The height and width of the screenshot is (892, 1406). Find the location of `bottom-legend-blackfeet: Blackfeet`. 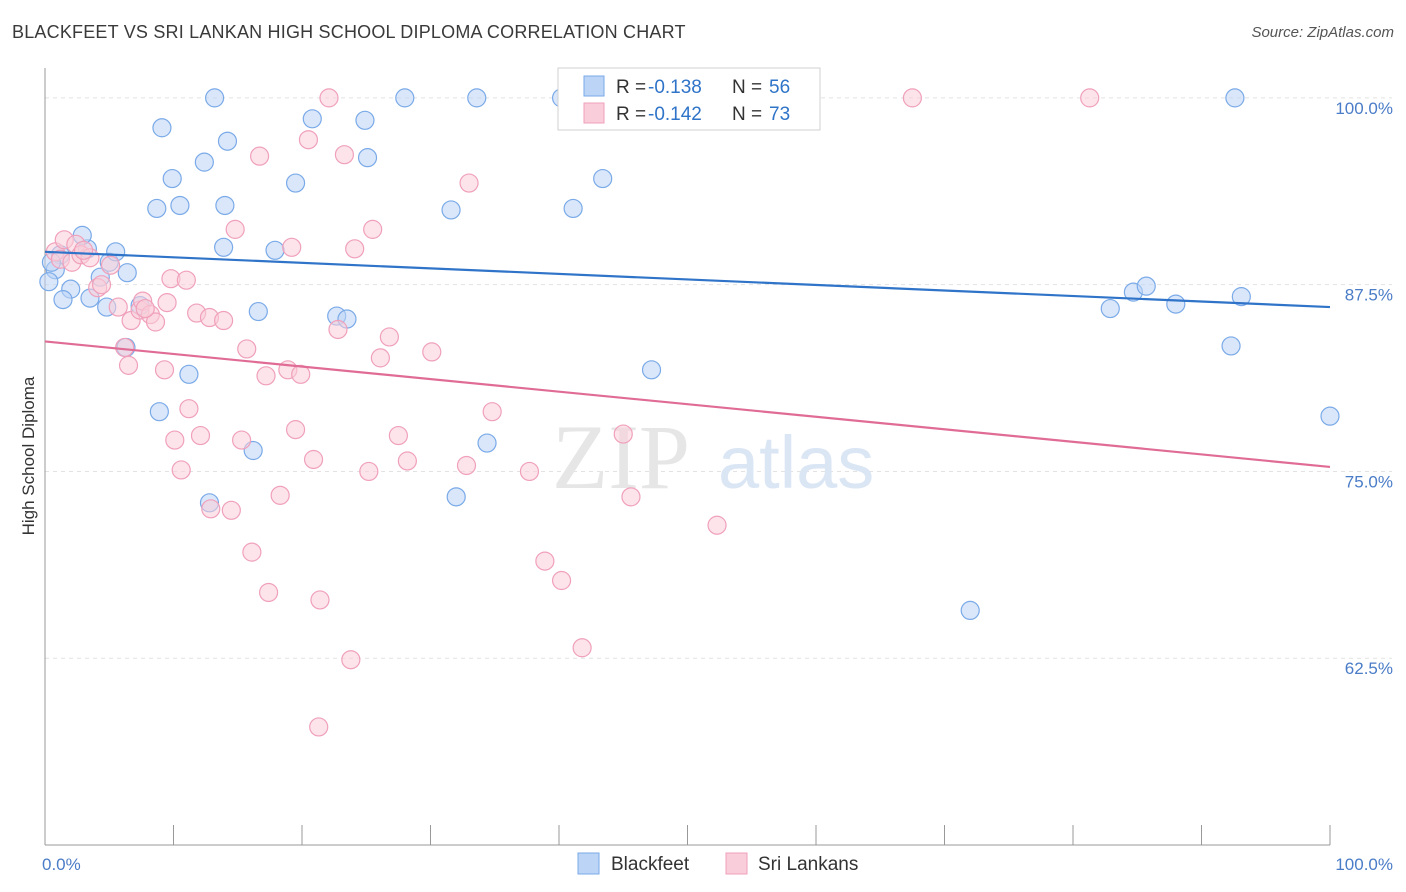

bottom-legend-blackfeet: Blackfeet is located at coordinates (650, 864).